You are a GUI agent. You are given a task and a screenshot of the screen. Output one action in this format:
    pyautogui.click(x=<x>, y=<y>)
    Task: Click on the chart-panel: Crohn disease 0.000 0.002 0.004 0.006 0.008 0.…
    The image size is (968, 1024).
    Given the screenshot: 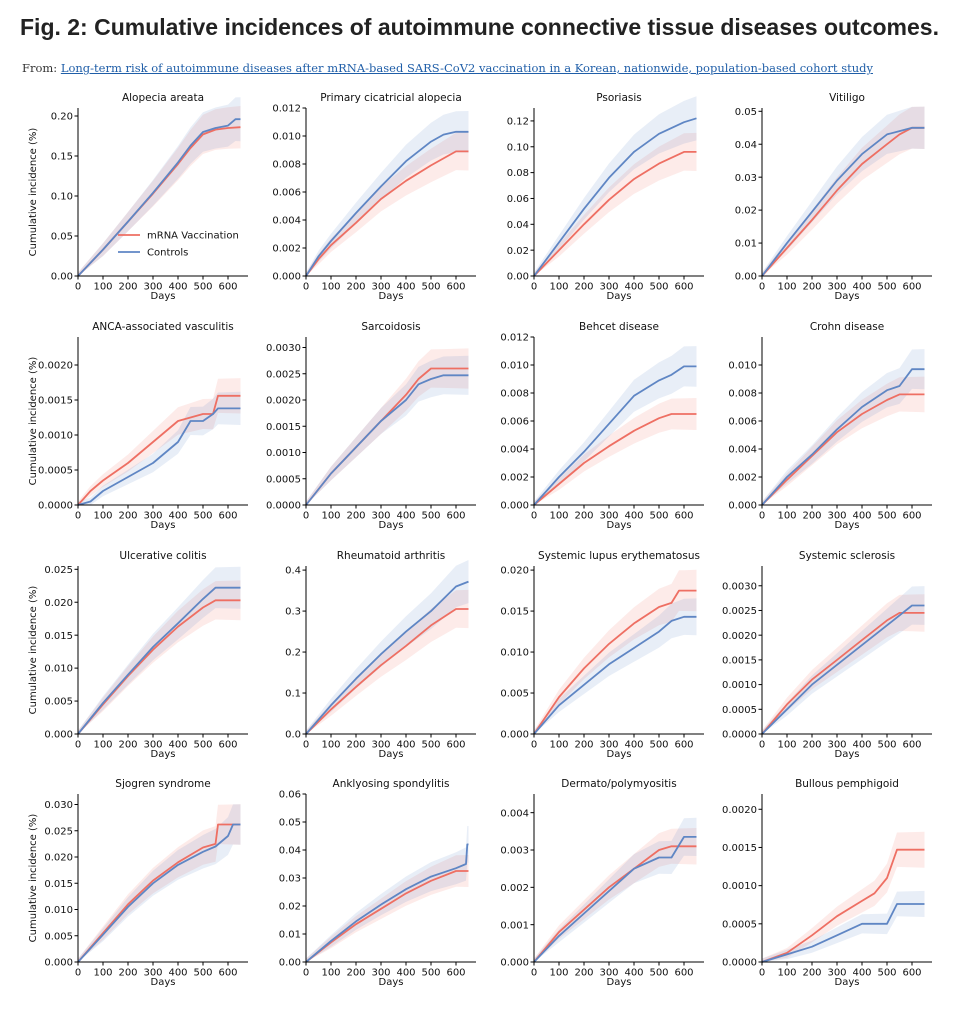 What is the action you would take?
    pyautogui.click(x=830, y=426)
    